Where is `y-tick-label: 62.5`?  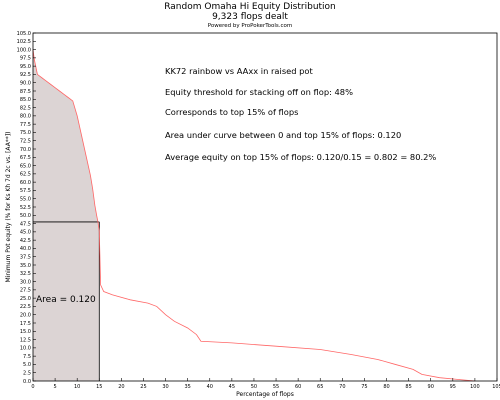
y-tick-label: 62.5 is located at coordinates (25, 175).